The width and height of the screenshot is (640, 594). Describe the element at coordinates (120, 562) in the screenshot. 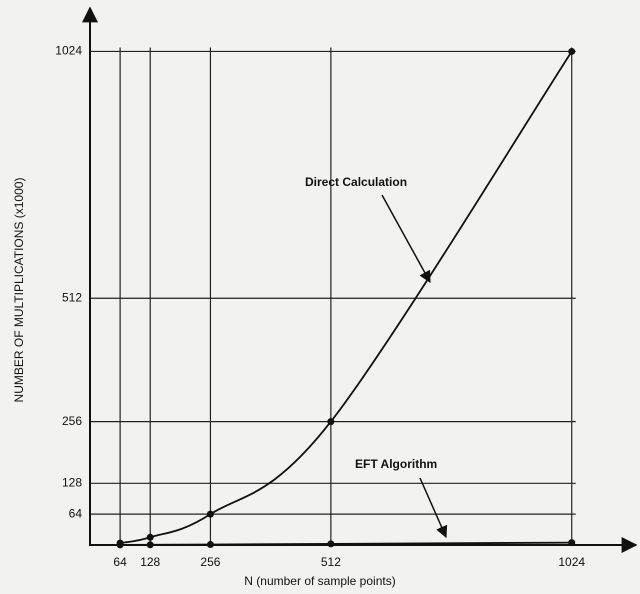

I see `x-tick-label: 64` at that location.